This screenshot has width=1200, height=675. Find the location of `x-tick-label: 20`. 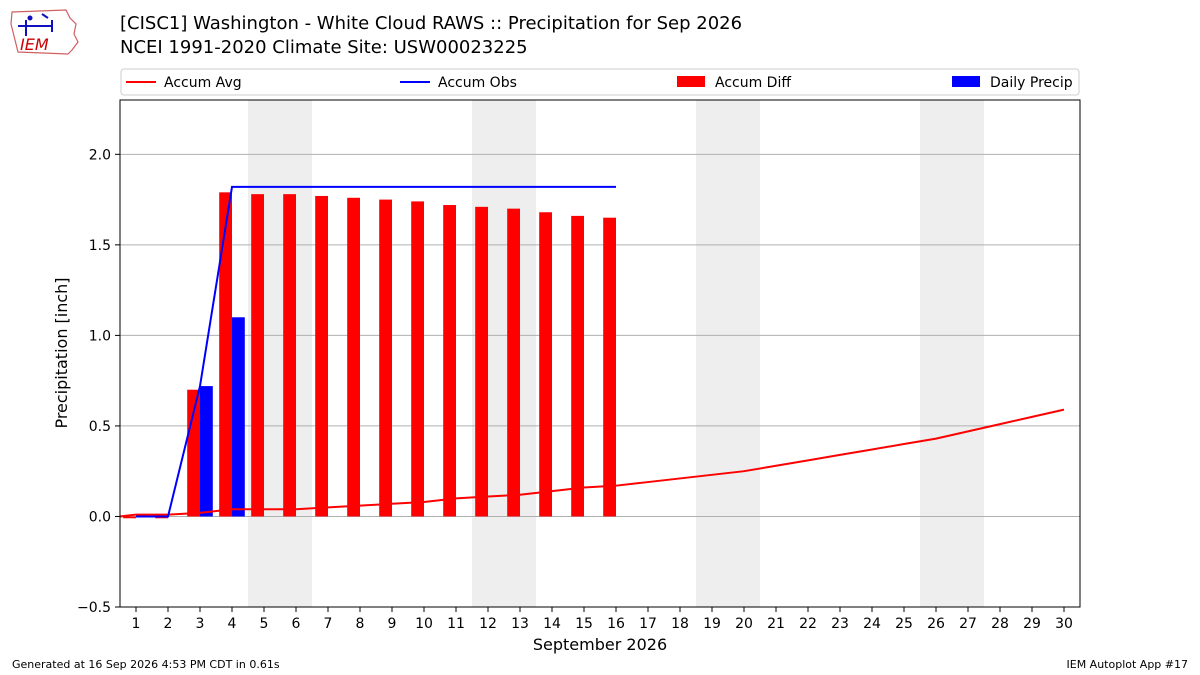

x-tick-label: 20 is located at coordinates (744, 624).